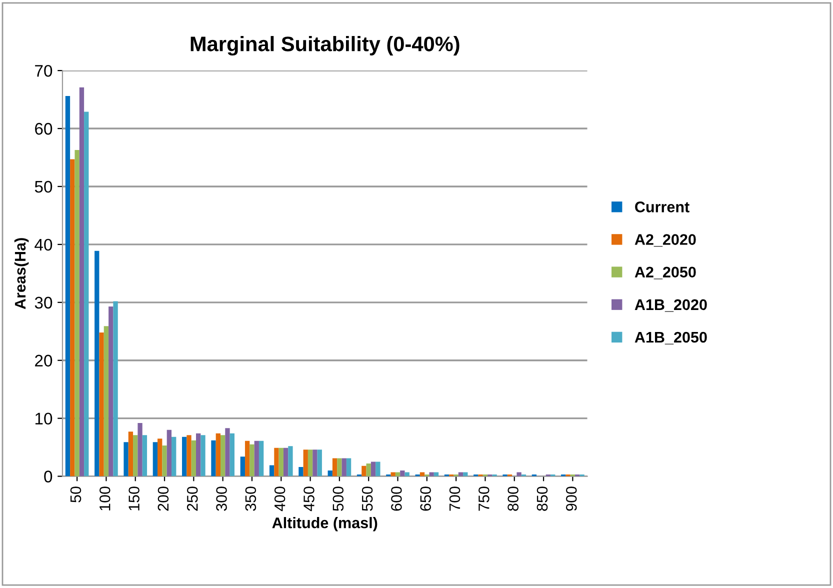  Describe the element at coordinates (571, 498) in the screenshot. I see `x-tick-label: 900` at that location.